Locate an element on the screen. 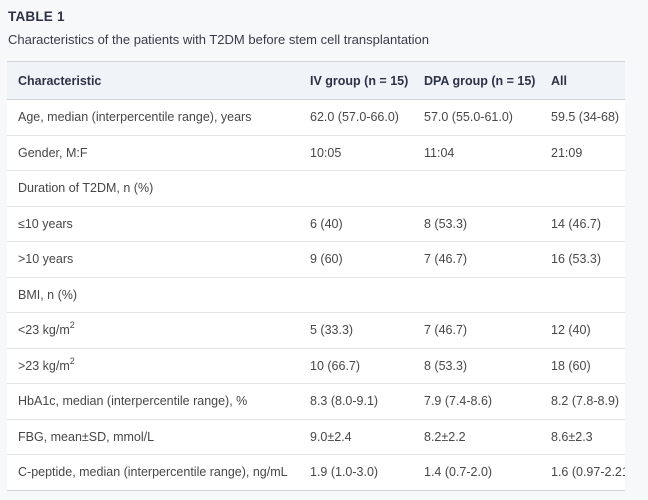 The image size is (648, 500). table-cell: 8.6±2.3 is located at coordinates (582, 437).